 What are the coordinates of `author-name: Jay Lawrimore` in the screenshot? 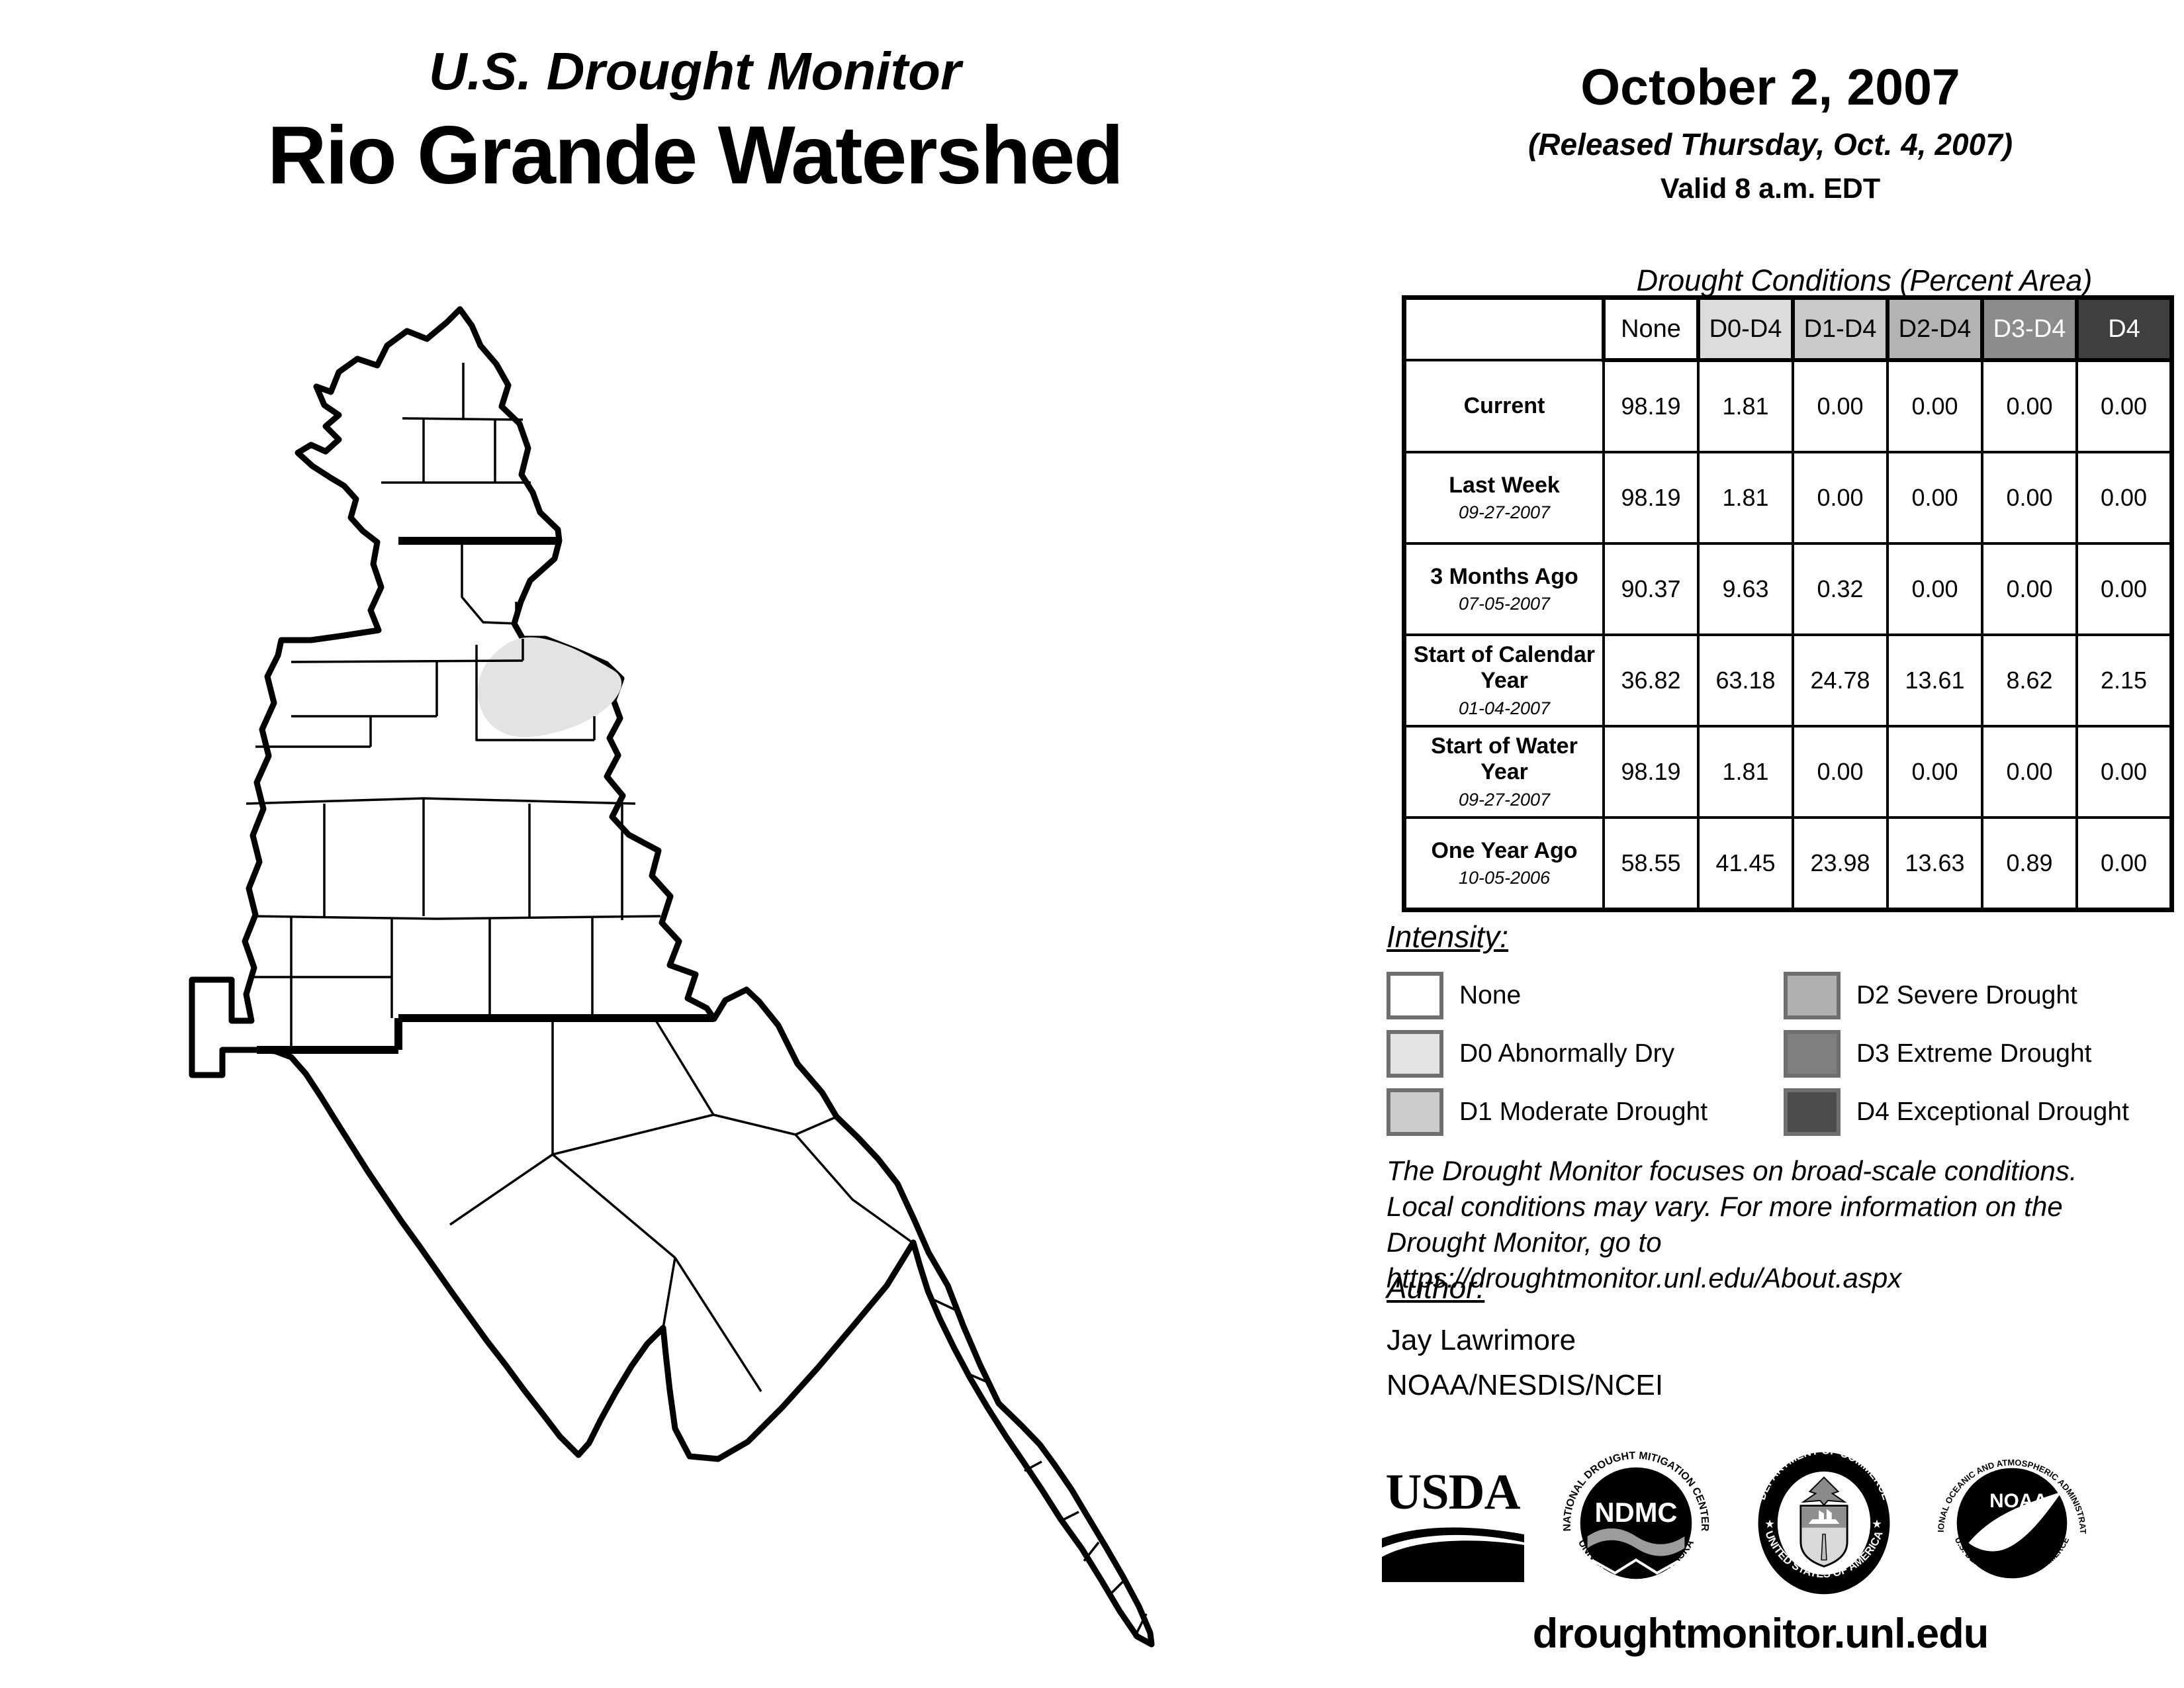 It's located at (1481, 1340).